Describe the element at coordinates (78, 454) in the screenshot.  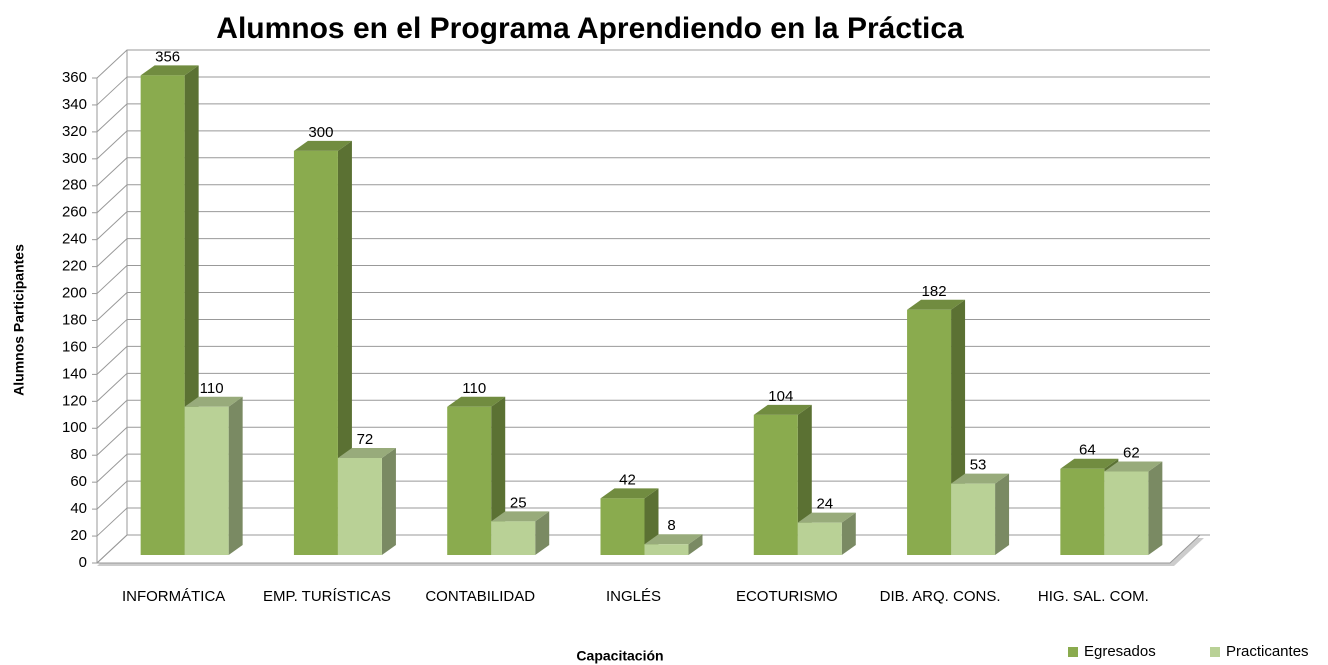
I see `y-tick-label: 80` at that location.